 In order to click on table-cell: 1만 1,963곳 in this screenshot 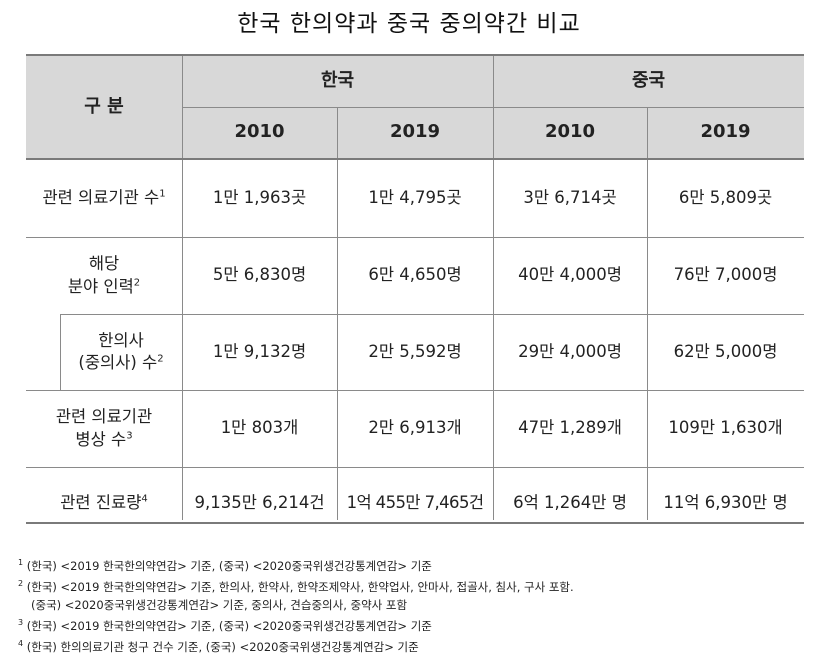, I will do `click(259, 198)`.